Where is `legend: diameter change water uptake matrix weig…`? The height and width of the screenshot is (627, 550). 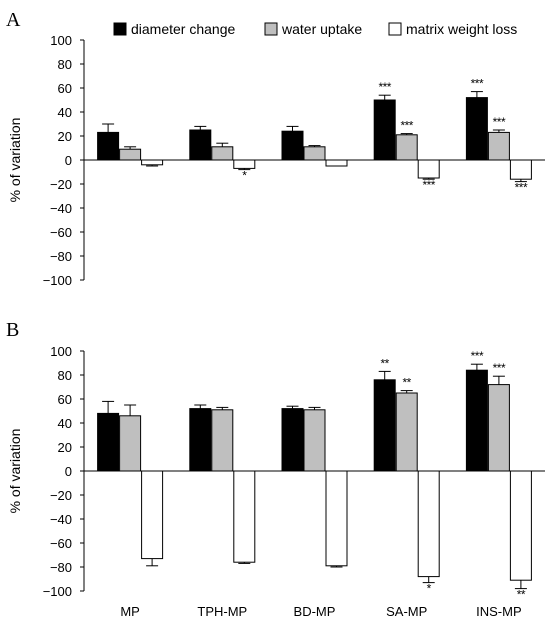
legend: diameter change water uptake matrix weig… is located at coordinates (315, 29).